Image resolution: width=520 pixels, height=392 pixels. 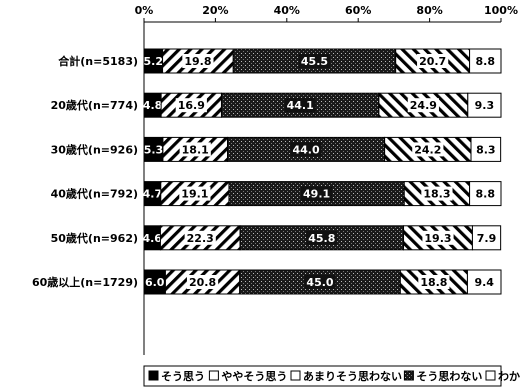 I want to click on data-label: 9.3, so click(x=485, y=105).